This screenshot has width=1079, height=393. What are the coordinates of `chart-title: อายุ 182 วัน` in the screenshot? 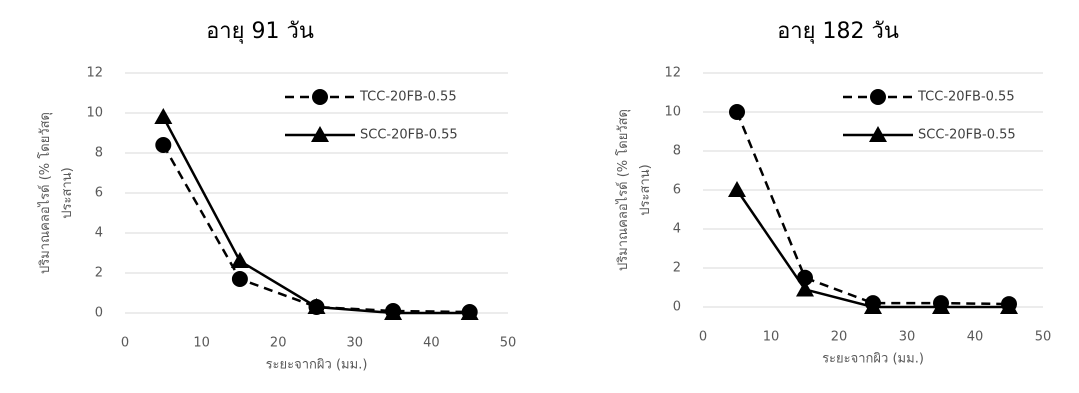 It's located at (838, 31).